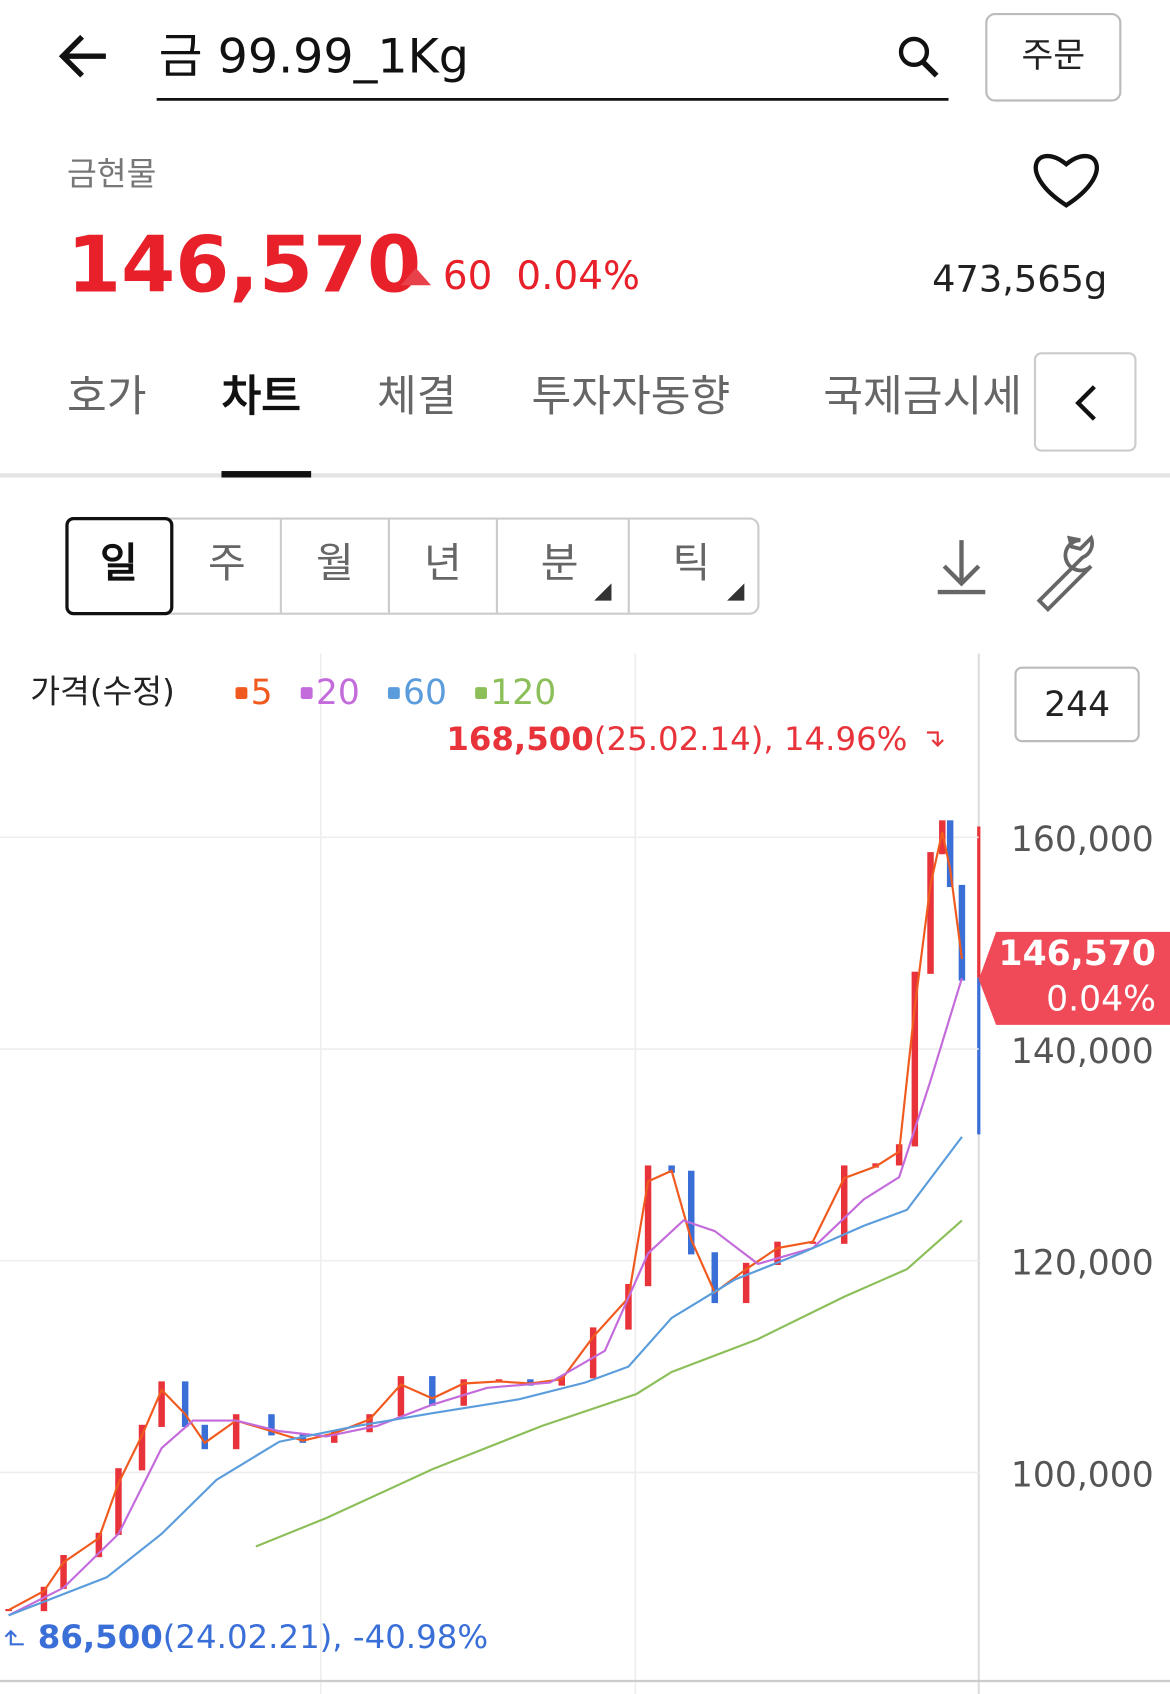 Image resolution: width=1170 pixels, height=1694 pixels. Describe the element at coordinates (1082, 1264) in the screenshot. I see `y-tick-label: 120,000` at that location.